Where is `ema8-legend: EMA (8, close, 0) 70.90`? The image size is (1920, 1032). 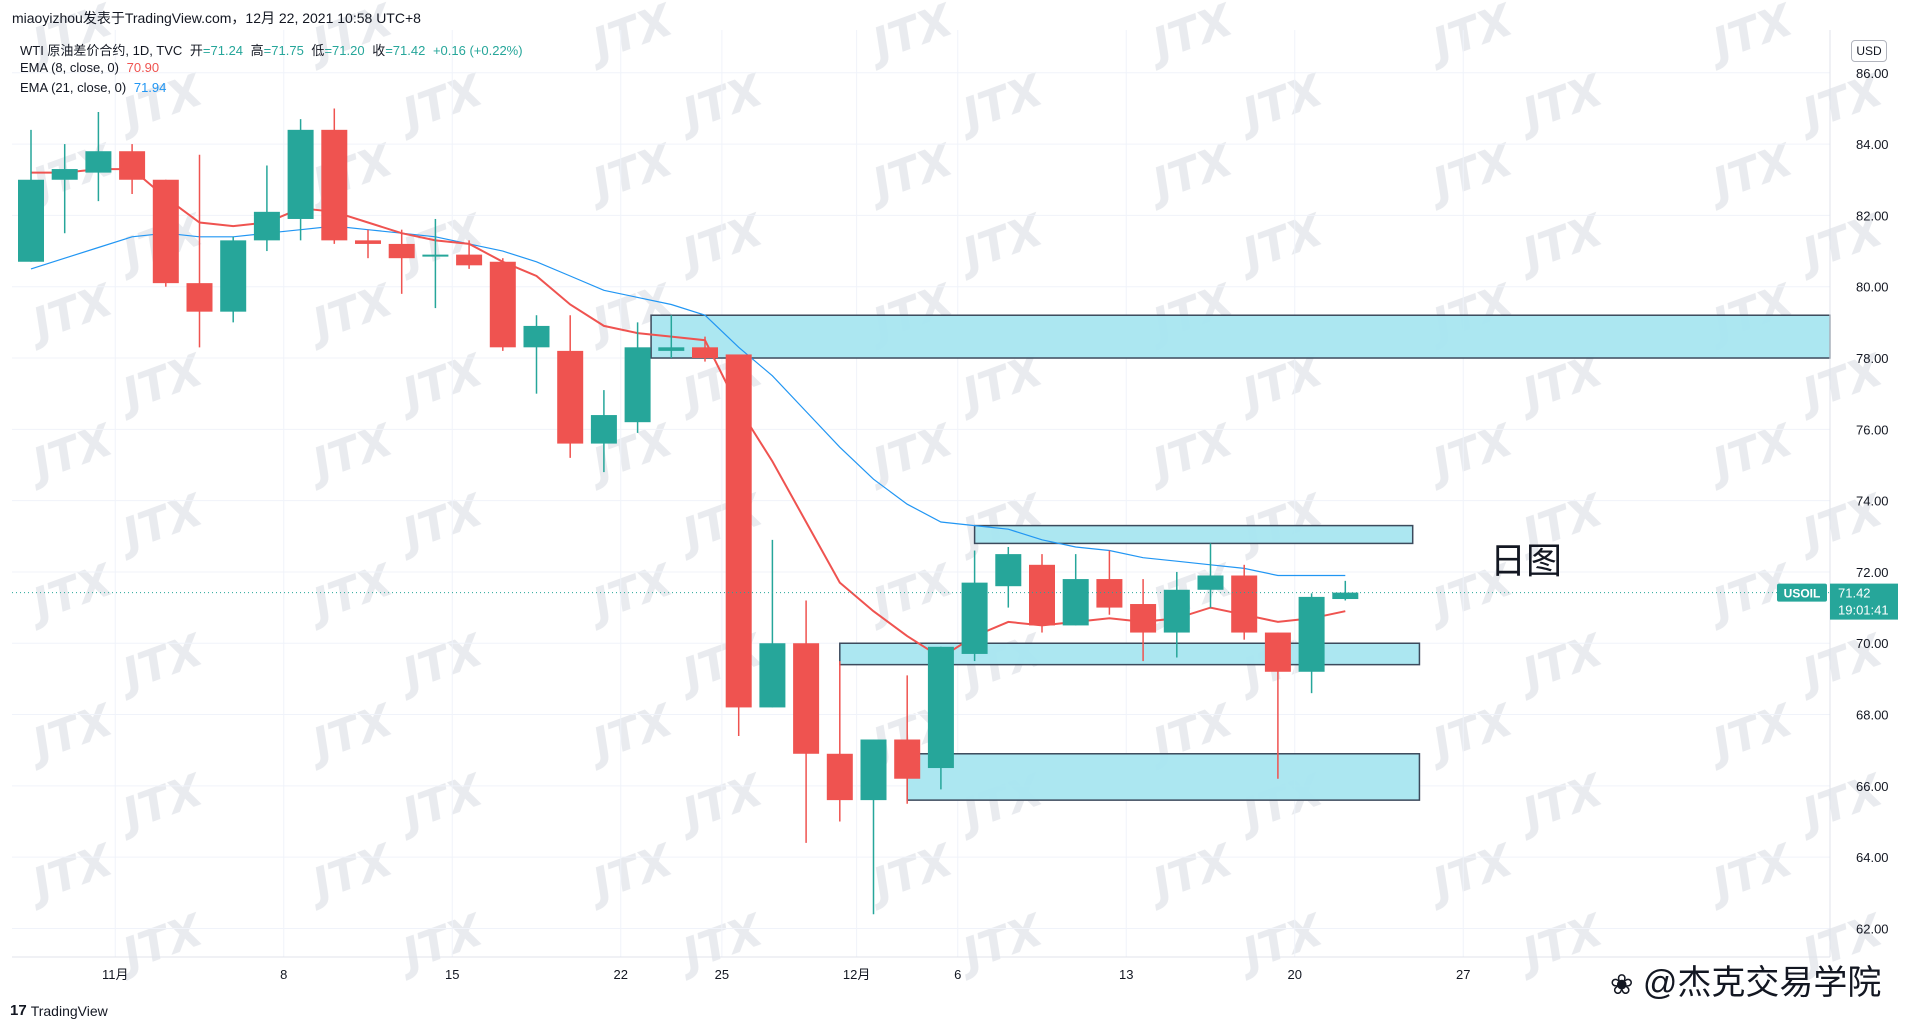
ema8-legend: EMA (8, close, 0) 70.90 is located at coordinates (91, 67).